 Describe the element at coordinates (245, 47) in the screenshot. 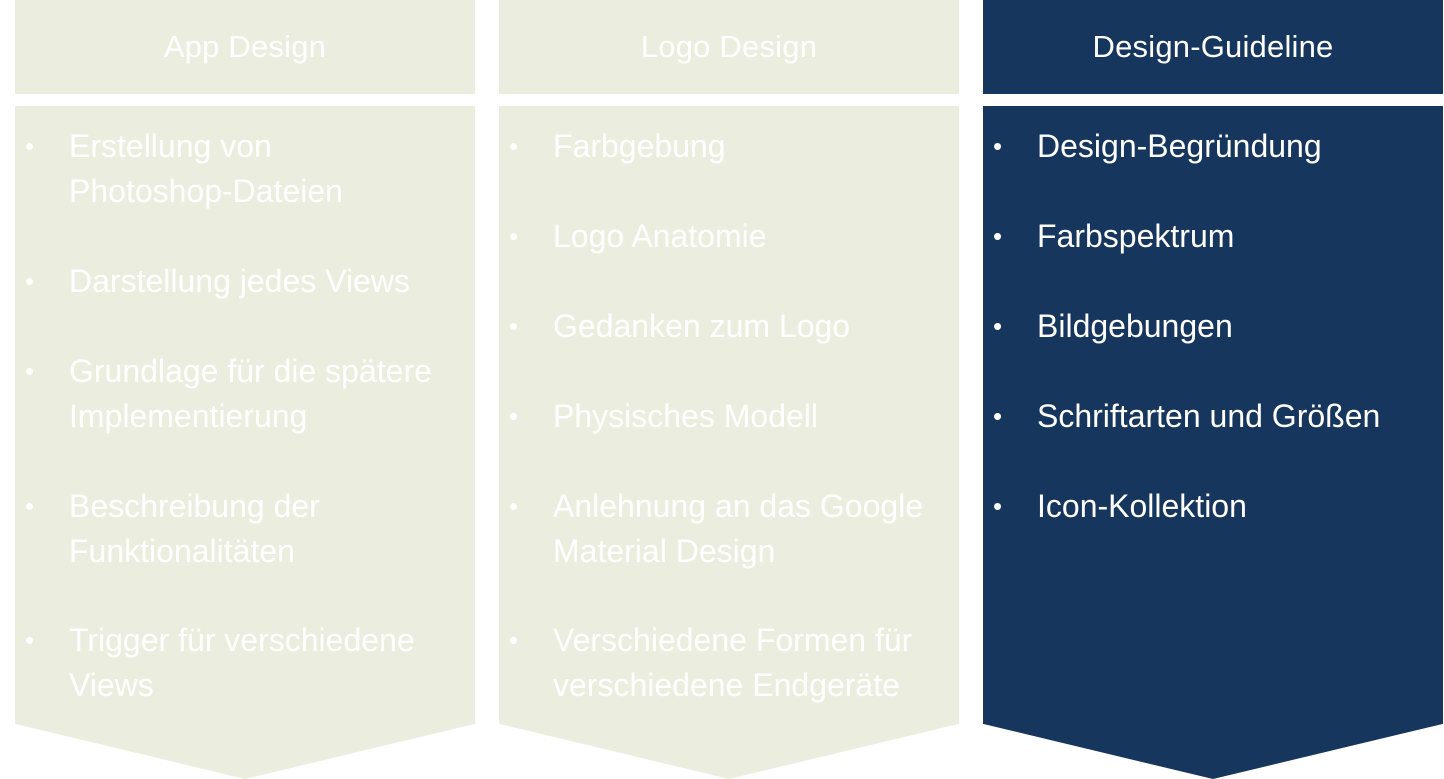

I see `column-header-app-design: App Design` at that location.